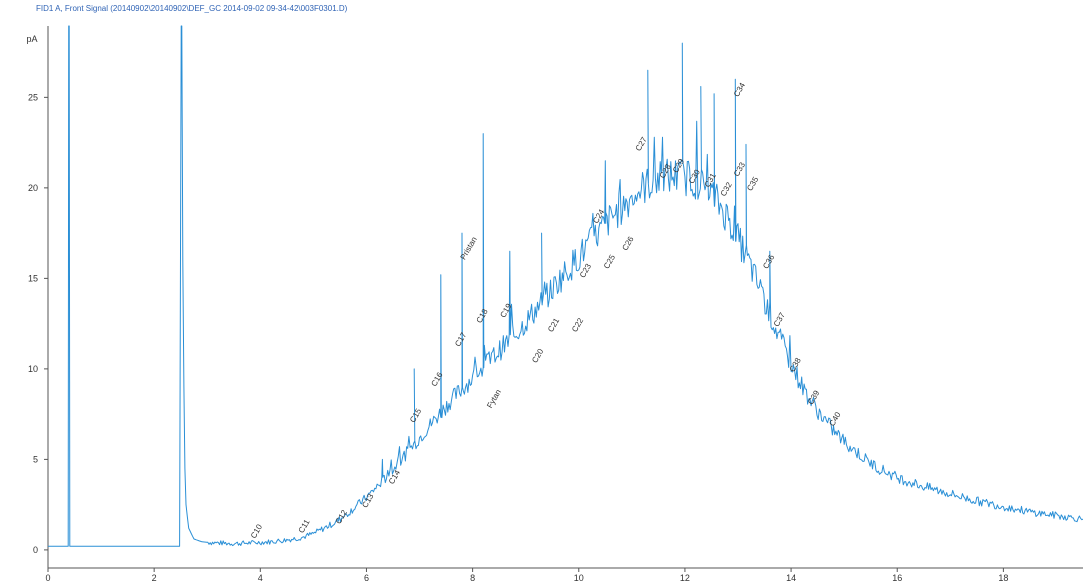 This screenshot has width=1083, height=583. I want to click on y-axis-label: pA, so click(31, 39).